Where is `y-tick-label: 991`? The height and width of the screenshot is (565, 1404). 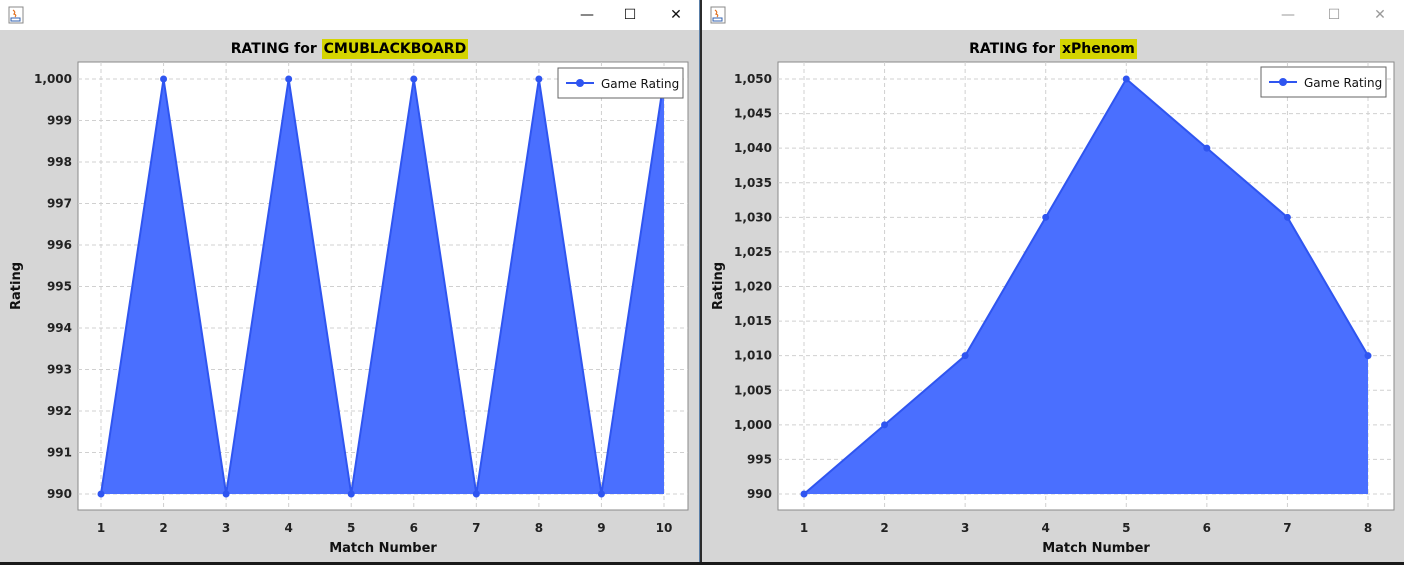
y-tick-label: 991 is located at coordinates (59, 453).